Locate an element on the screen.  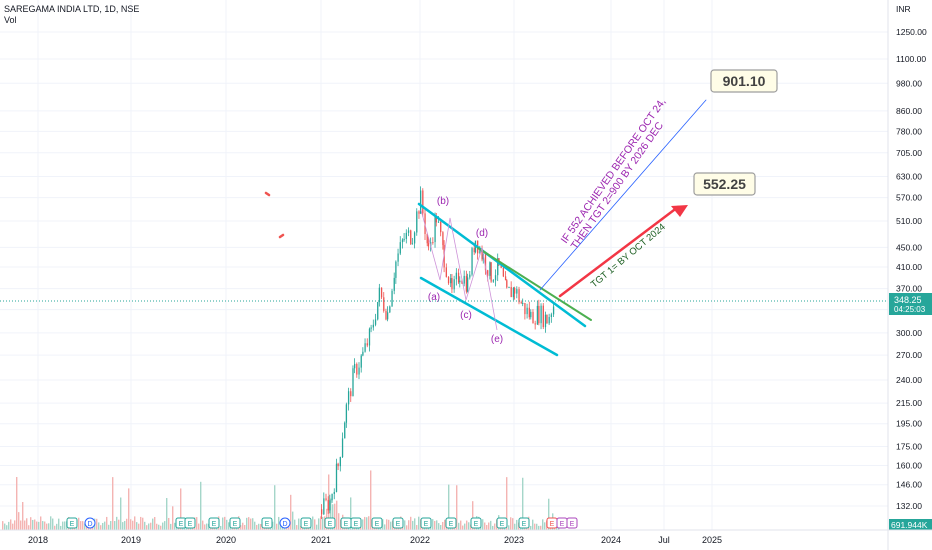
countdown: 04:25:03 is located at coordinates (910, 309).